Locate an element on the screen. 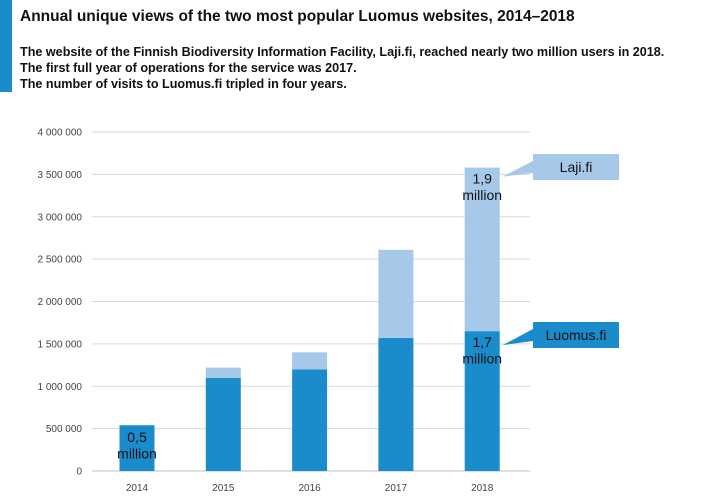  bar-laji-fi-2018 is located at coordinates (482, 249).